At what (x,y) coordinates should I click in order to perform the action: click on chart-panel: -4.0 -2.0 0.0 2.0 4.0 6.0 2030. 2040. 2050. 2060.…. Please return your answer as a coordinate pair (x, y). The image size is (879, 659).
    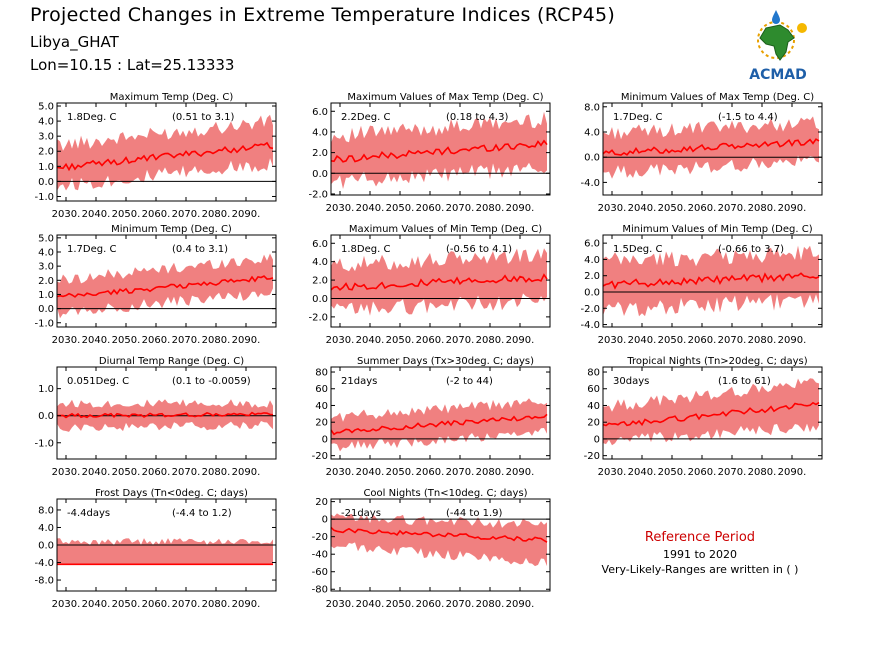
    Looking at the image, I should click on (701, 285).